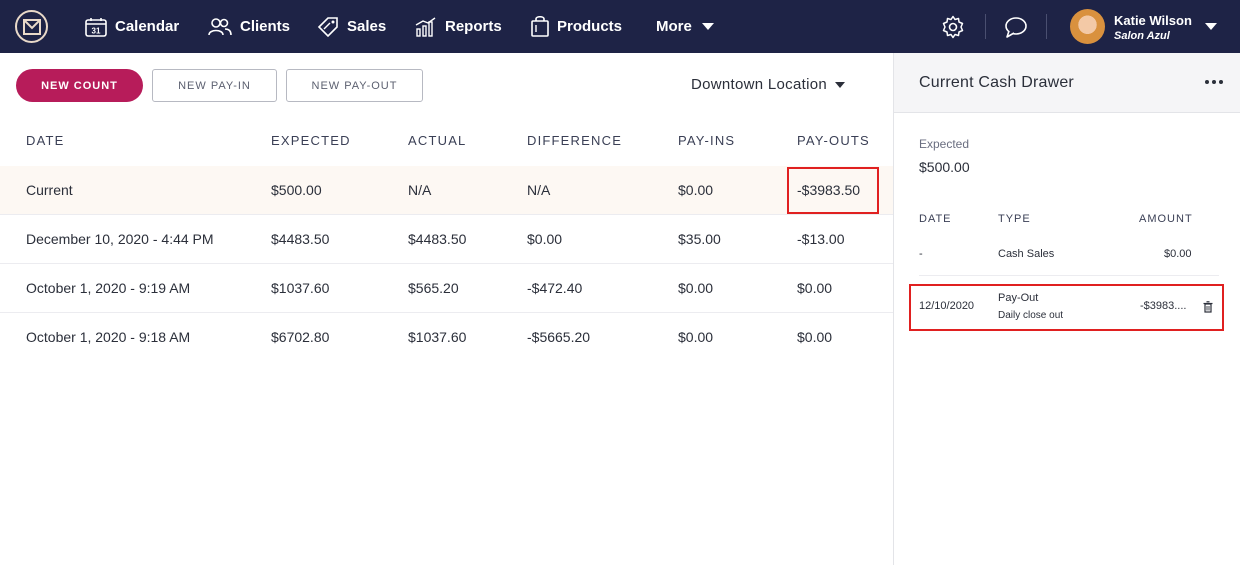  Describe the element at coordinates (354, 85) in the screenshot. I see `new-pay-out-button: NEW PAY-OUT` at that location.